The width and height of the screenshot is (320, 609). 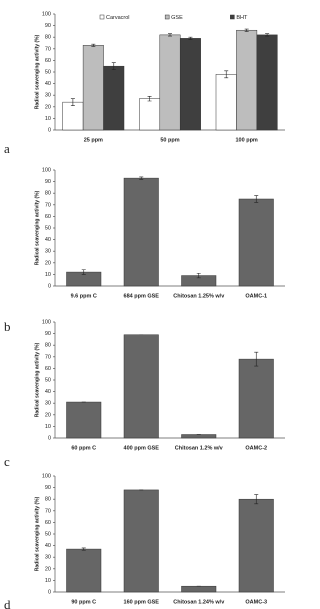 I want to click on panel-label: d, so click(x=7, y=603).